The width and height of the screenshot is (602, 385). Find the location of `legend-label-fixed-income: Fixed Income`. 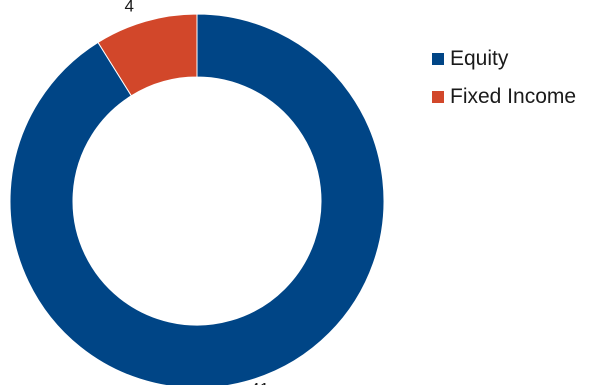

legend-label-fixed-income: Fixed Income is located at coordinates (513, 96).